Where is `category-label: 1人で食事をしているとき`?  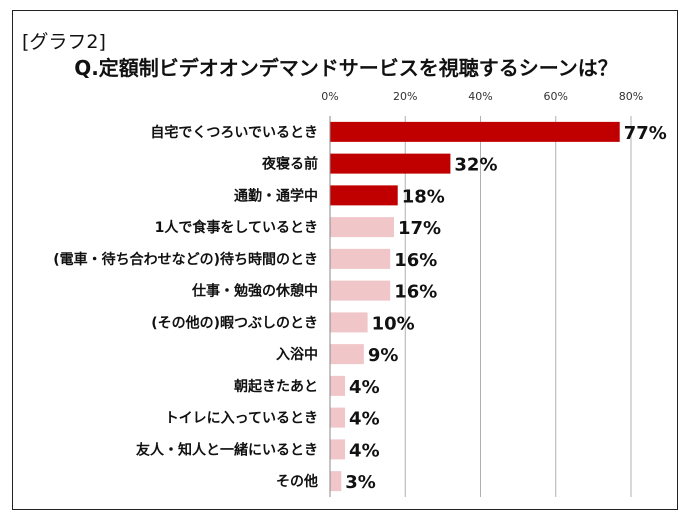 category-label: 1人で食事をしているとき is located at coordinates (236, 227).